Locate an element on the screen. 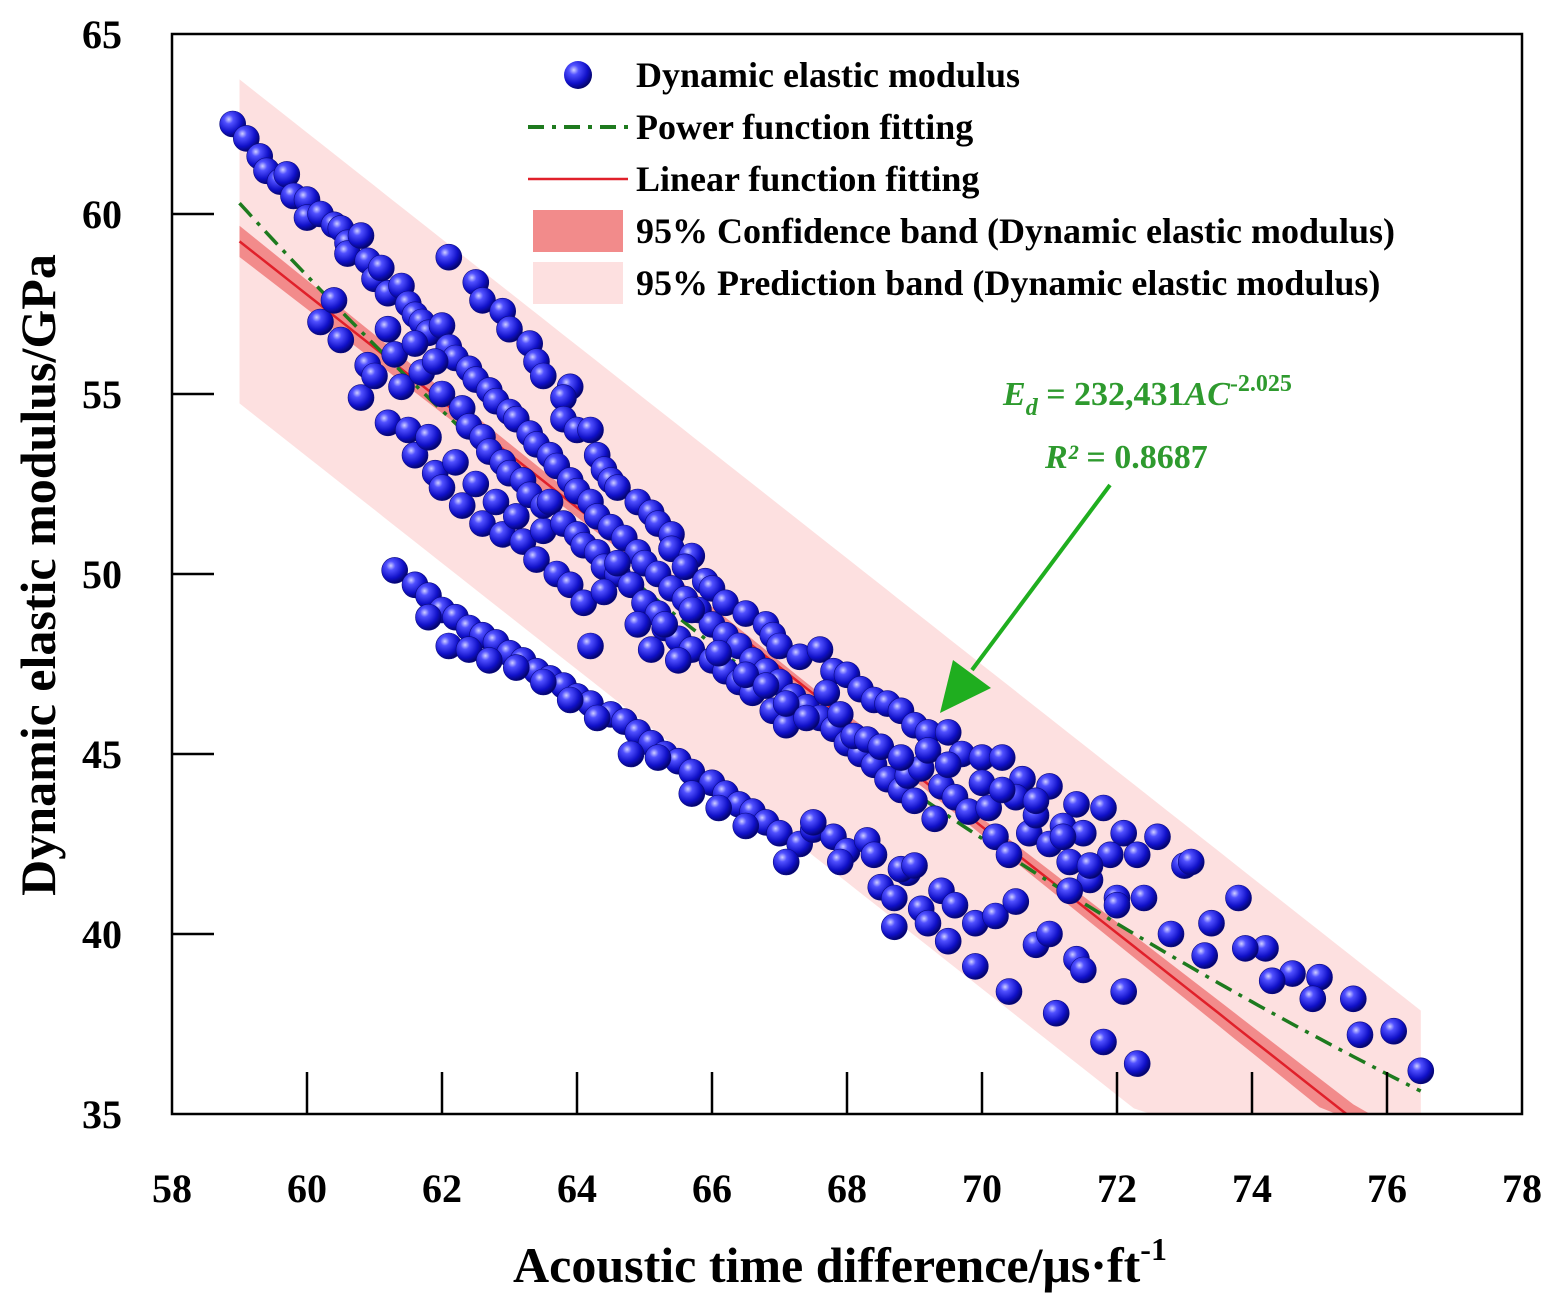  y-tick-label: 45 is located at coordinates (102, 754).